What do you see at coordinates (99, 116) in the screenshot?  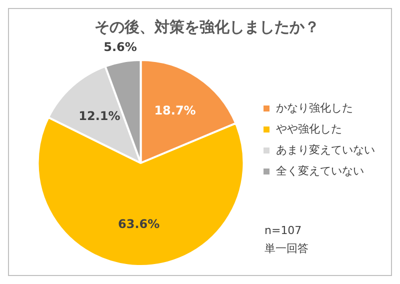 I see `data-label: 12.1%` at bounding box center [99, 116].